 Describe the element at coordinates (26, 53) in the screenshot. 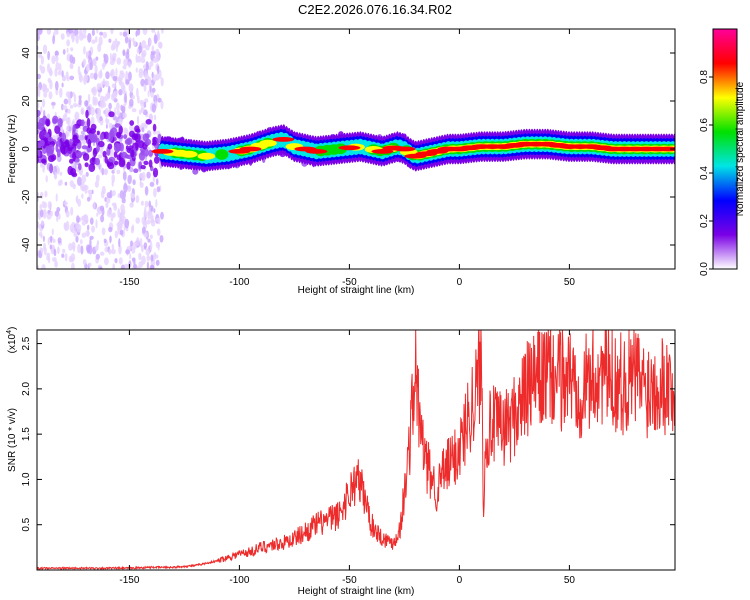

I see `y-tick-label: 40` at that location.